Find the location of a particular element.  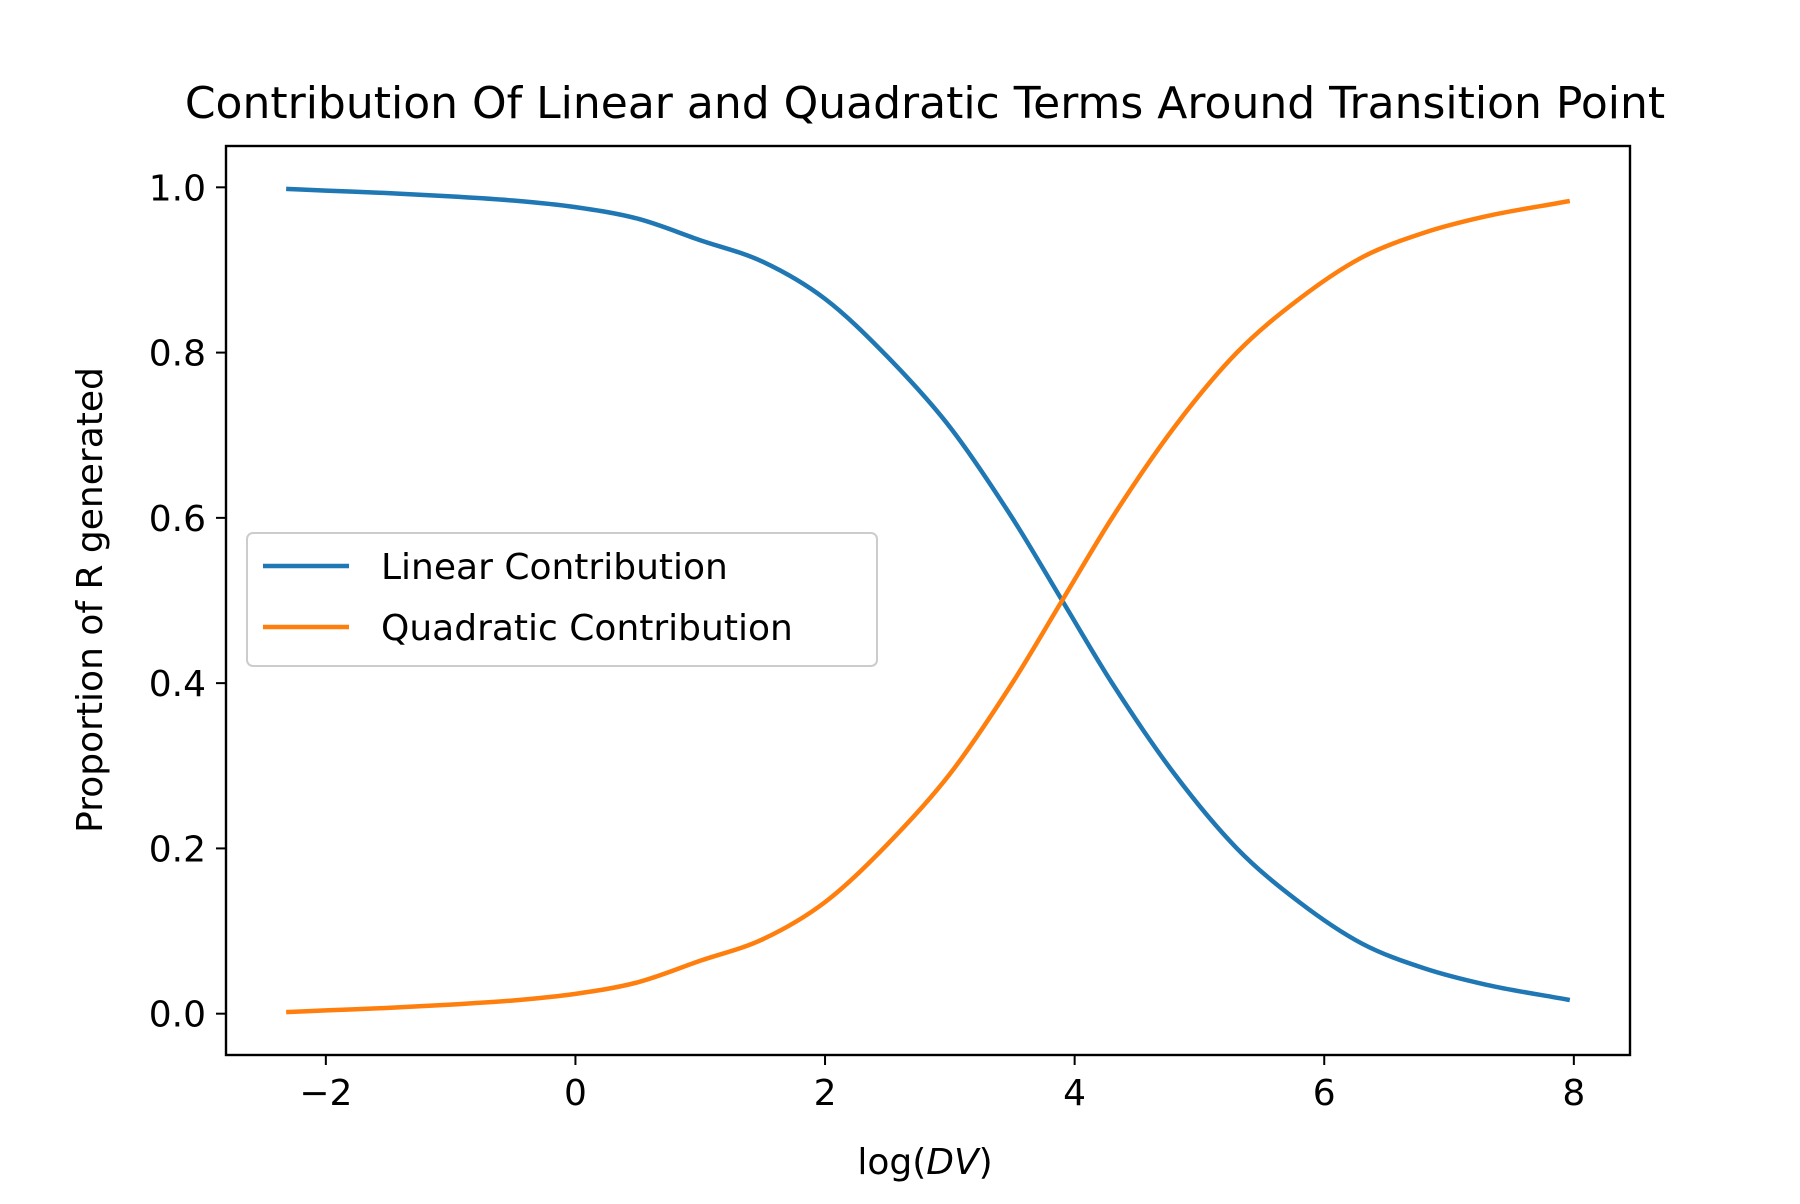

y-tick-label: 0.2 is located at coordinates (177, 849).